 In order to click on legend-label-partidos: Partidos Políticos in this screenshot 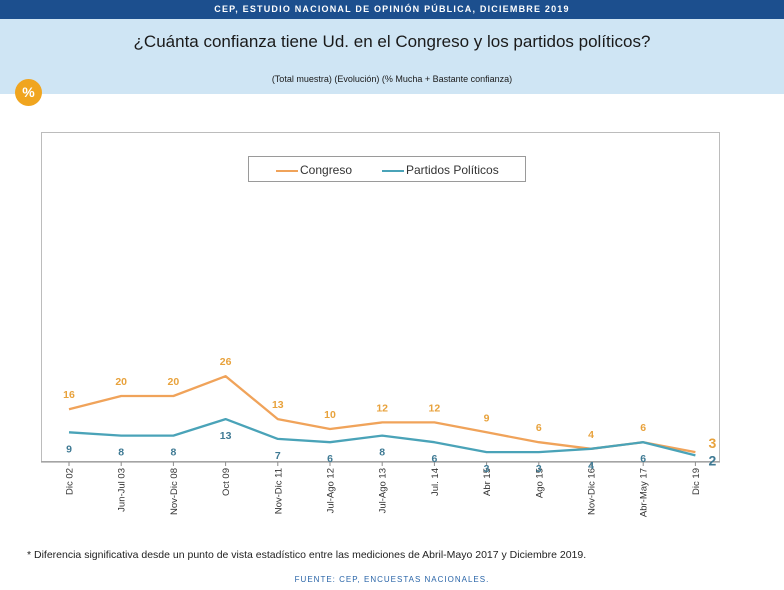, I will do `click(452, 170)`.